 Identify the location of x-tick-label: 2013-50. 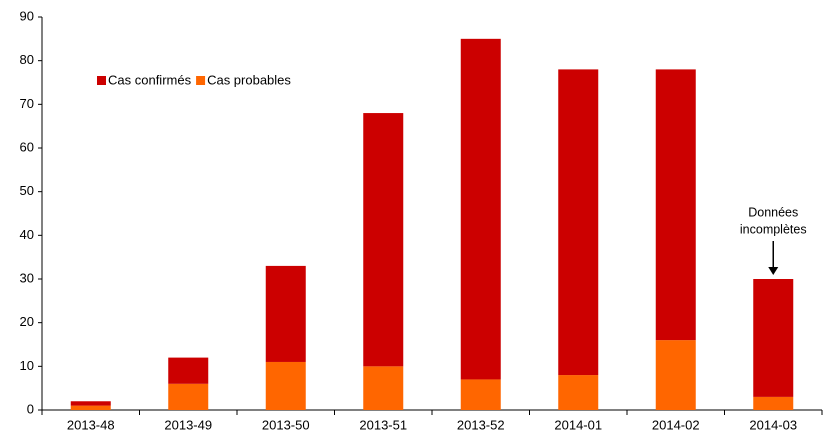
(286, 424).